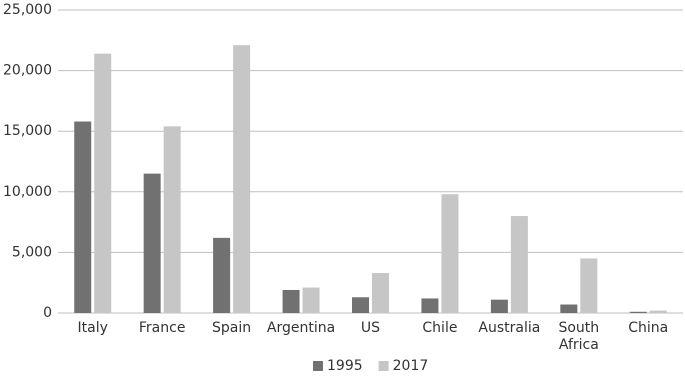 The image size is (685, 377). What do you see at coordinates (27, 10) in the screenshot?
I see `y-tick-label: 25,000` at bounding box center [27, 10].